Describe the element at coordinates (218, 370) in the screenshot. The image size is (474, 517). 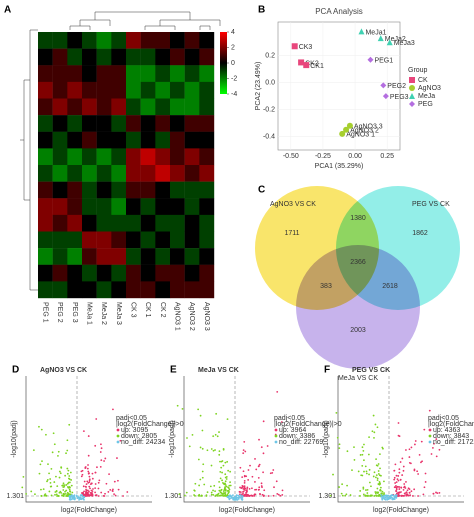
I see `chart-title: MeJa VS CK` at that location.